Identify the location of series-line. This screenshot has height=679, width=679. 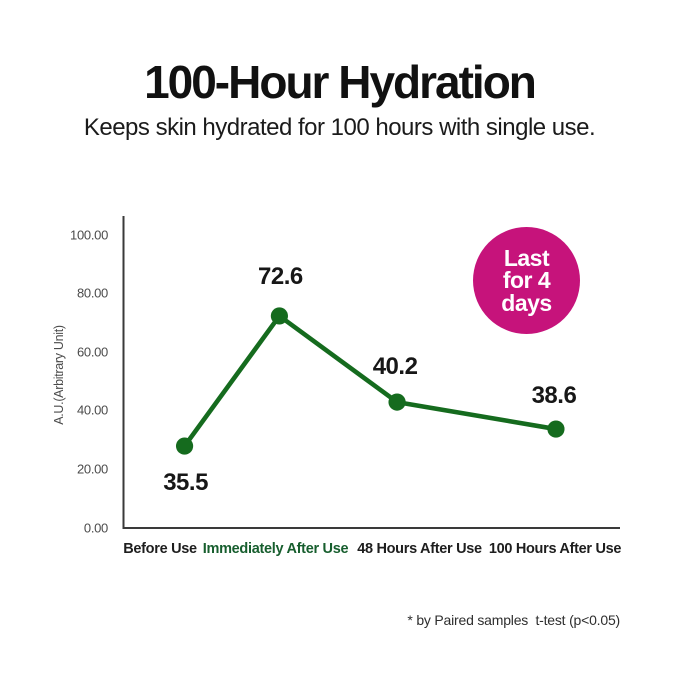
(370, 381).